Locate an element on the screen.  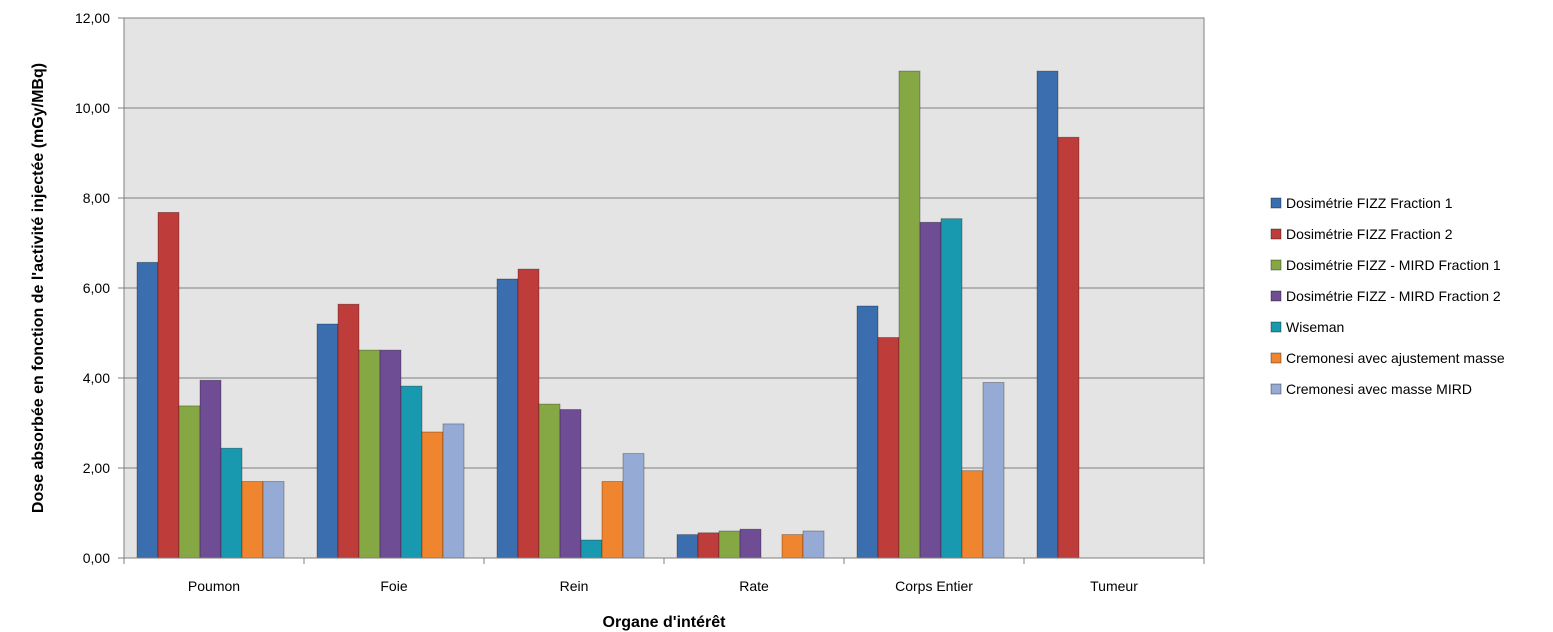
x-tick-label: Corps Entier is located at coordinates (934, 586).